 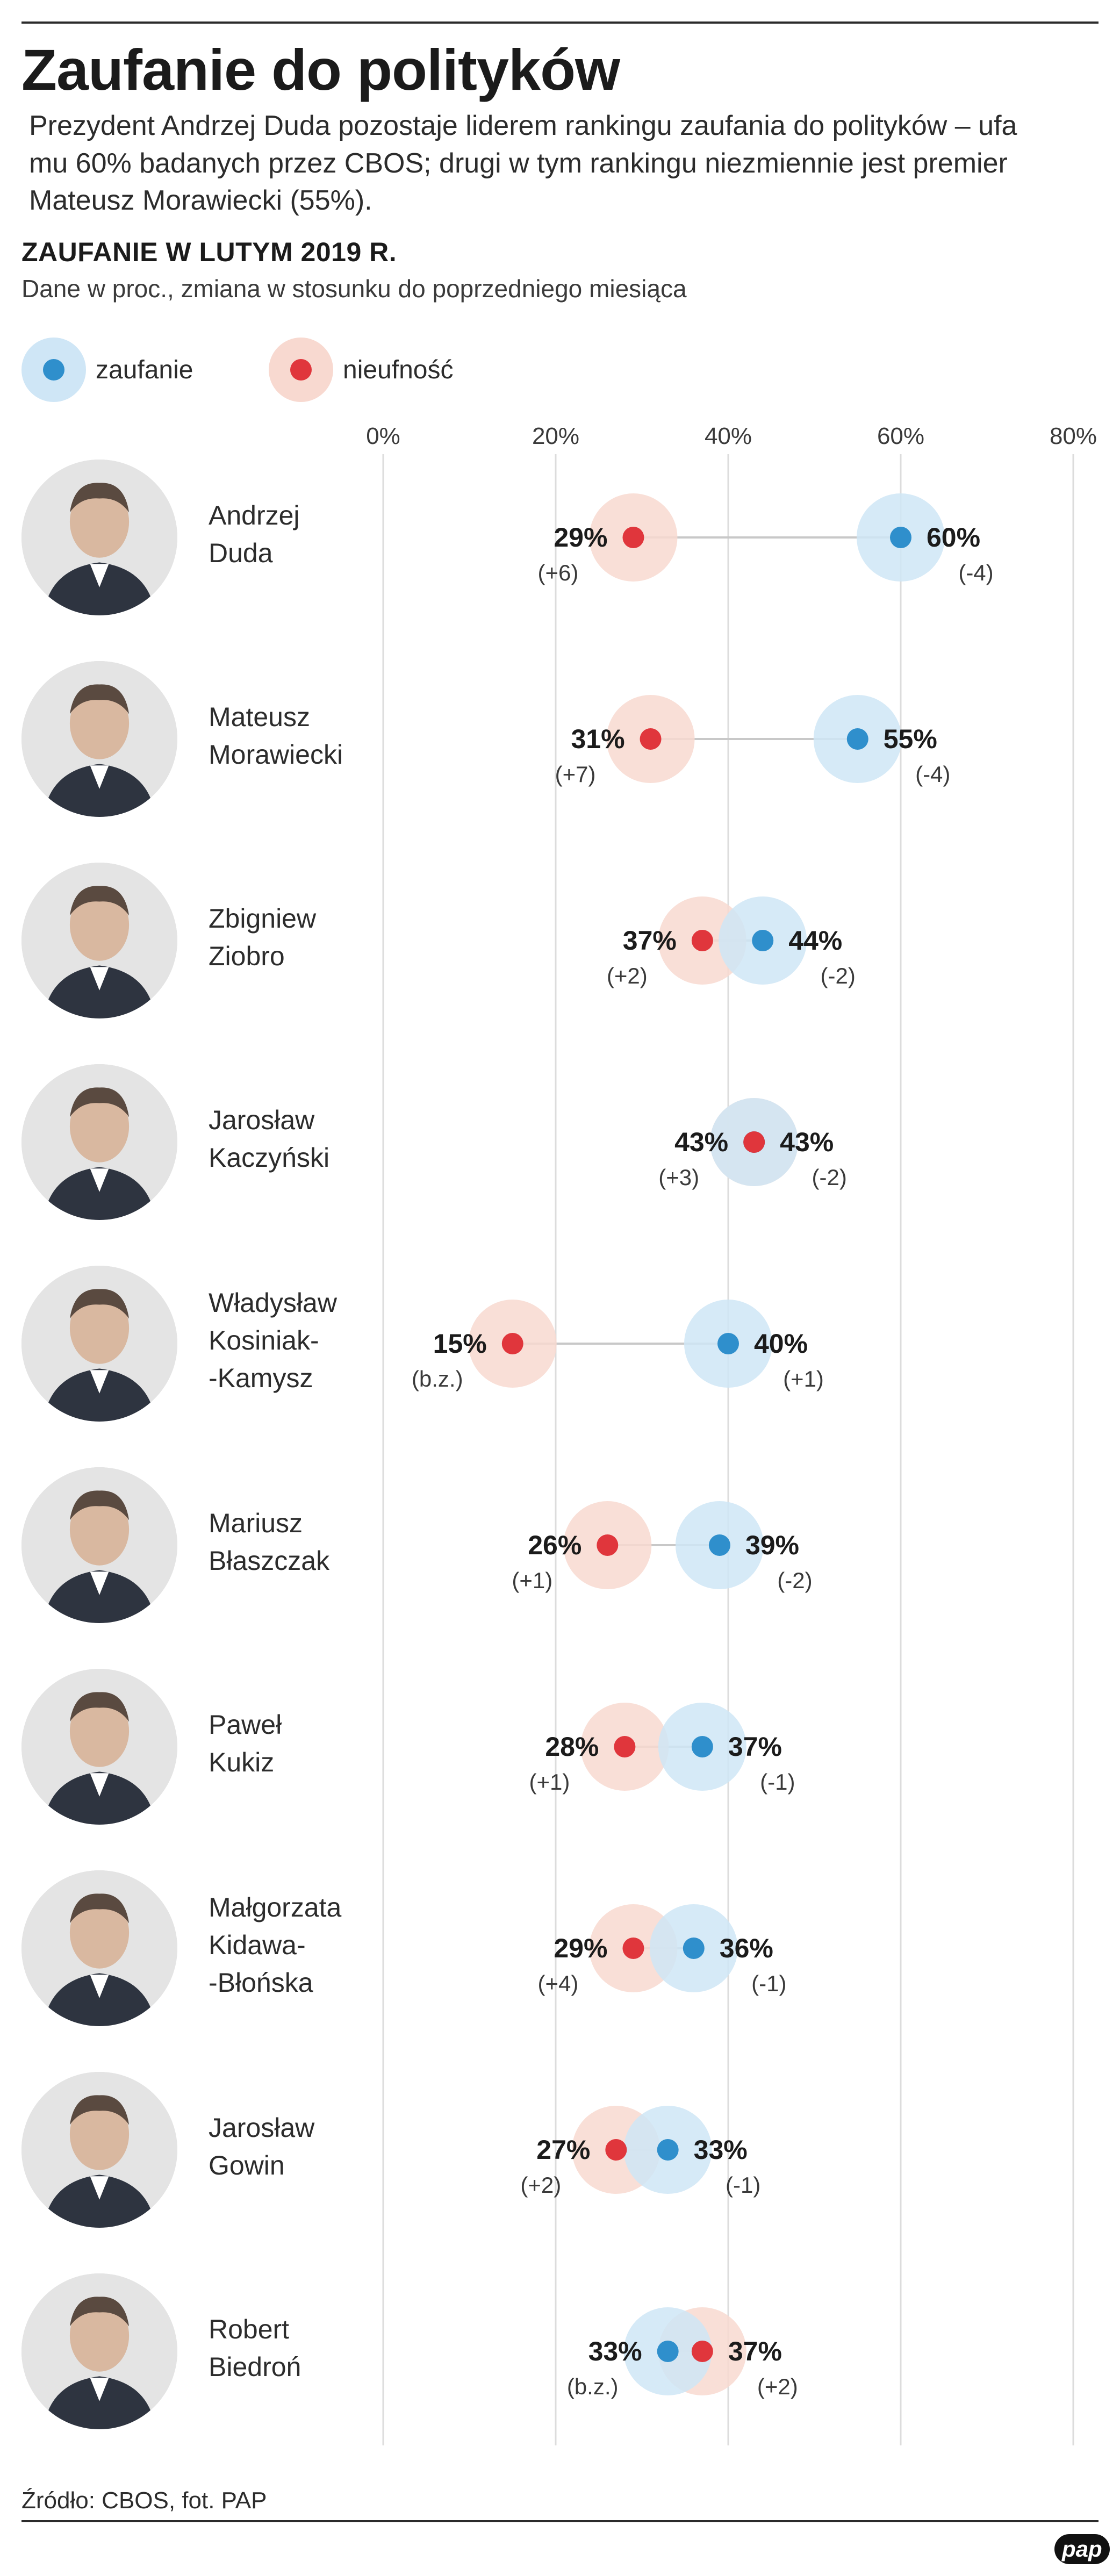 I want to click on politician-name: Mariusz Błaszczak, so click(x=270, y=1542).